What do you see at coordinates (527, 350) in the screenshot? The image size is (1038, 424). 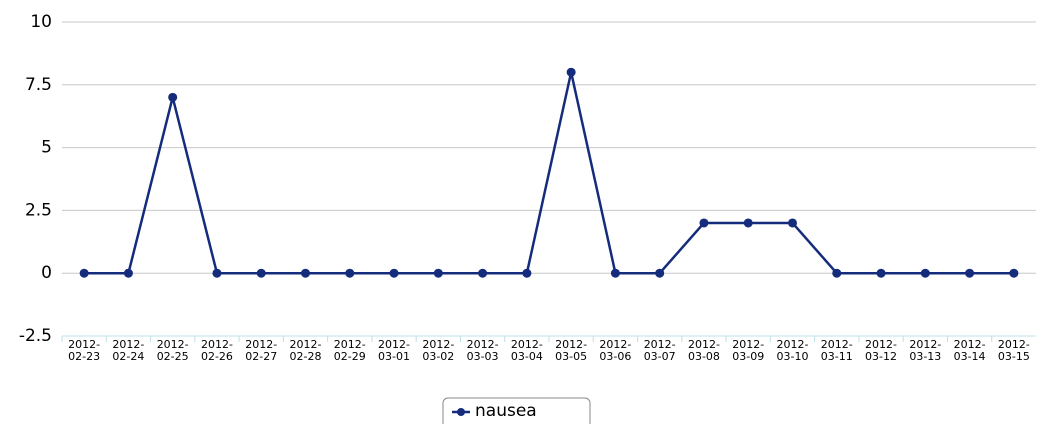 I see `x-tick-label: 2012-03-04` at bounding box center [527, 350].